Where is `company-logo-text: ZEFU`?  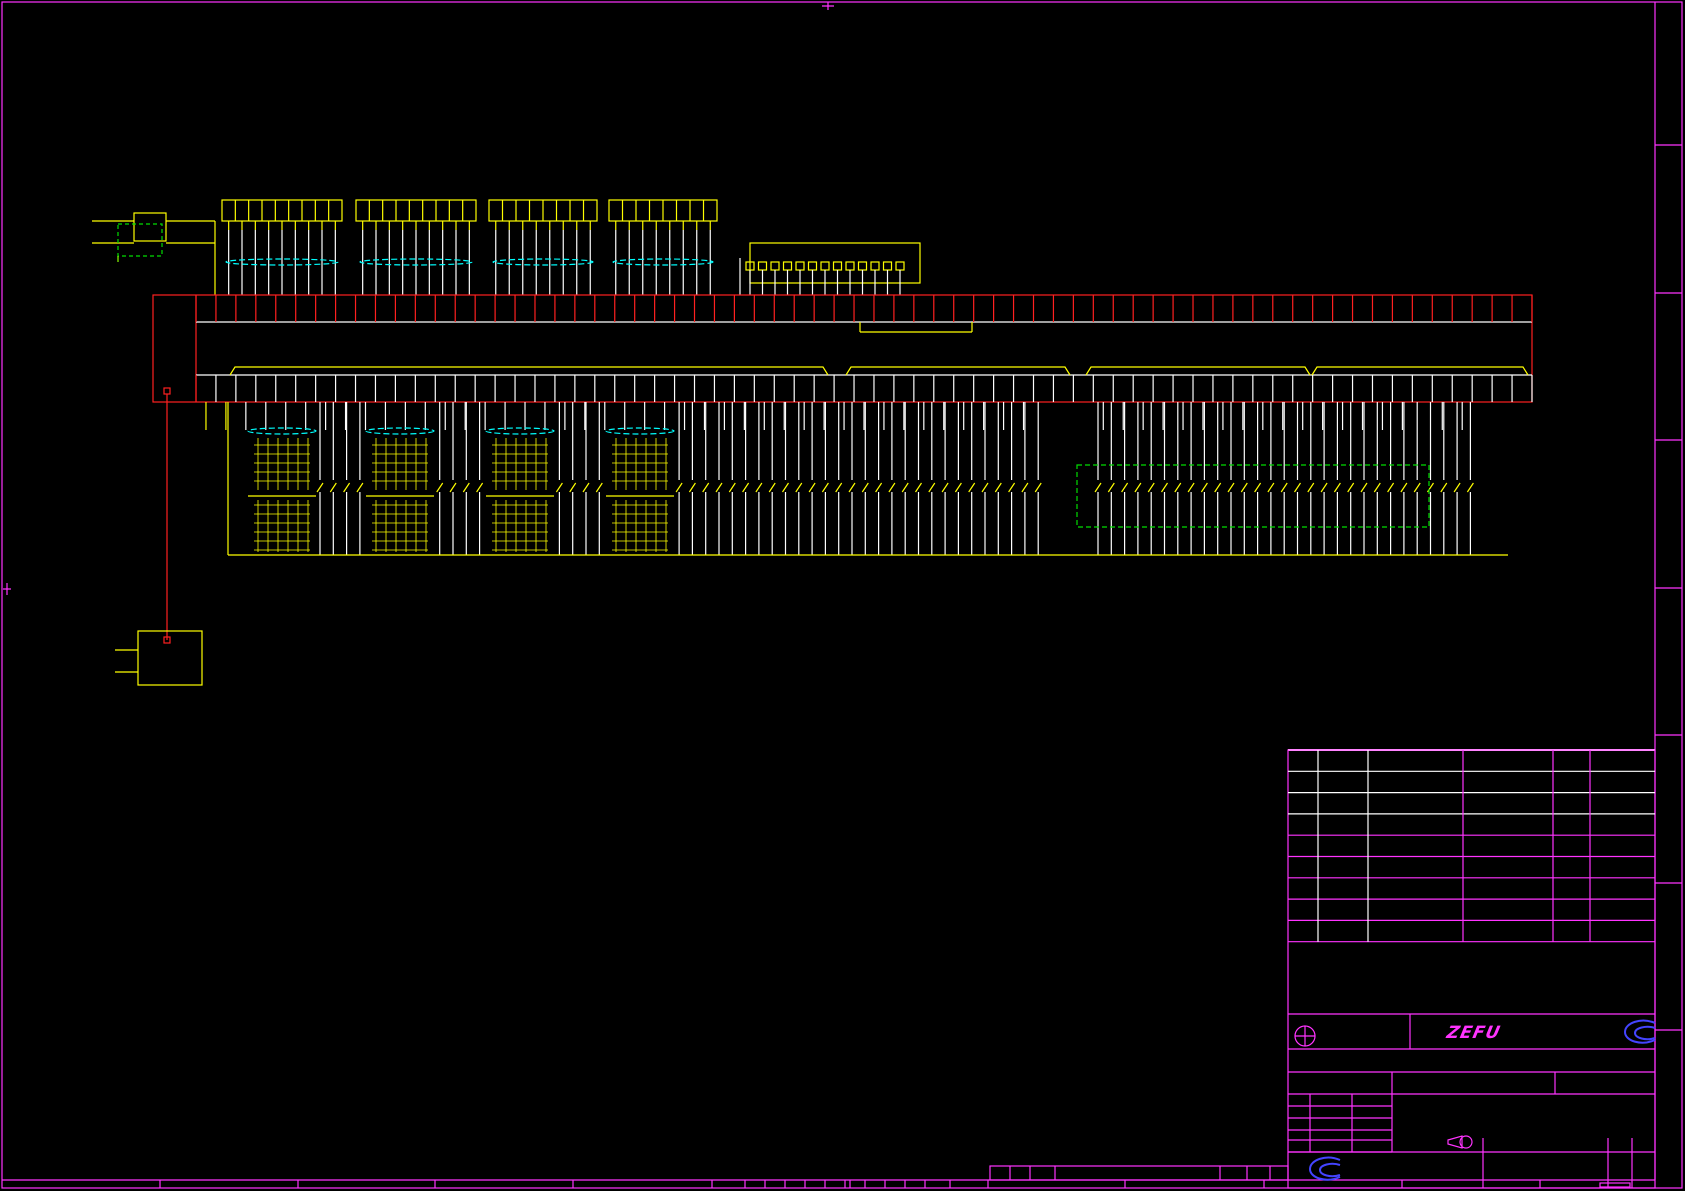
company-logo-text: ZEFU is located at coordinates (1473, 1033).